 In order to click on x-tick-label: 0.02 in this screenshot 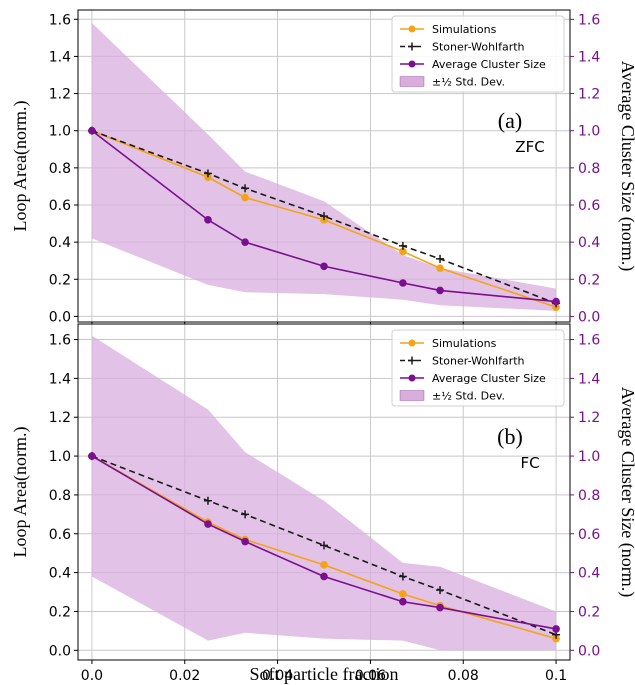, I will do `click(184, 676)`.